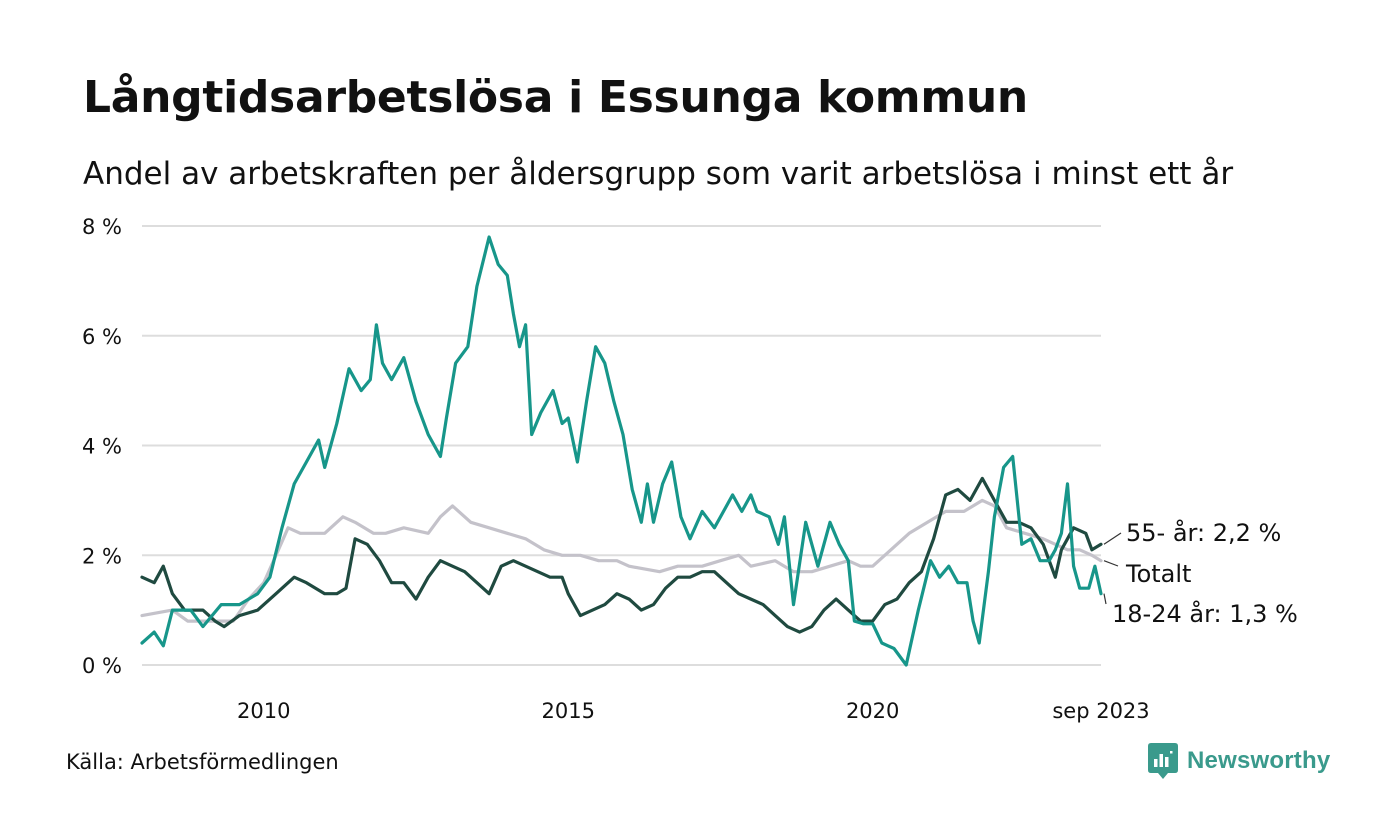 The width and height of the screenshot is (1400, 840). I want to click on end-label-18-24-ar: 18-24 år: 1,3 %, so click(1205, 613).